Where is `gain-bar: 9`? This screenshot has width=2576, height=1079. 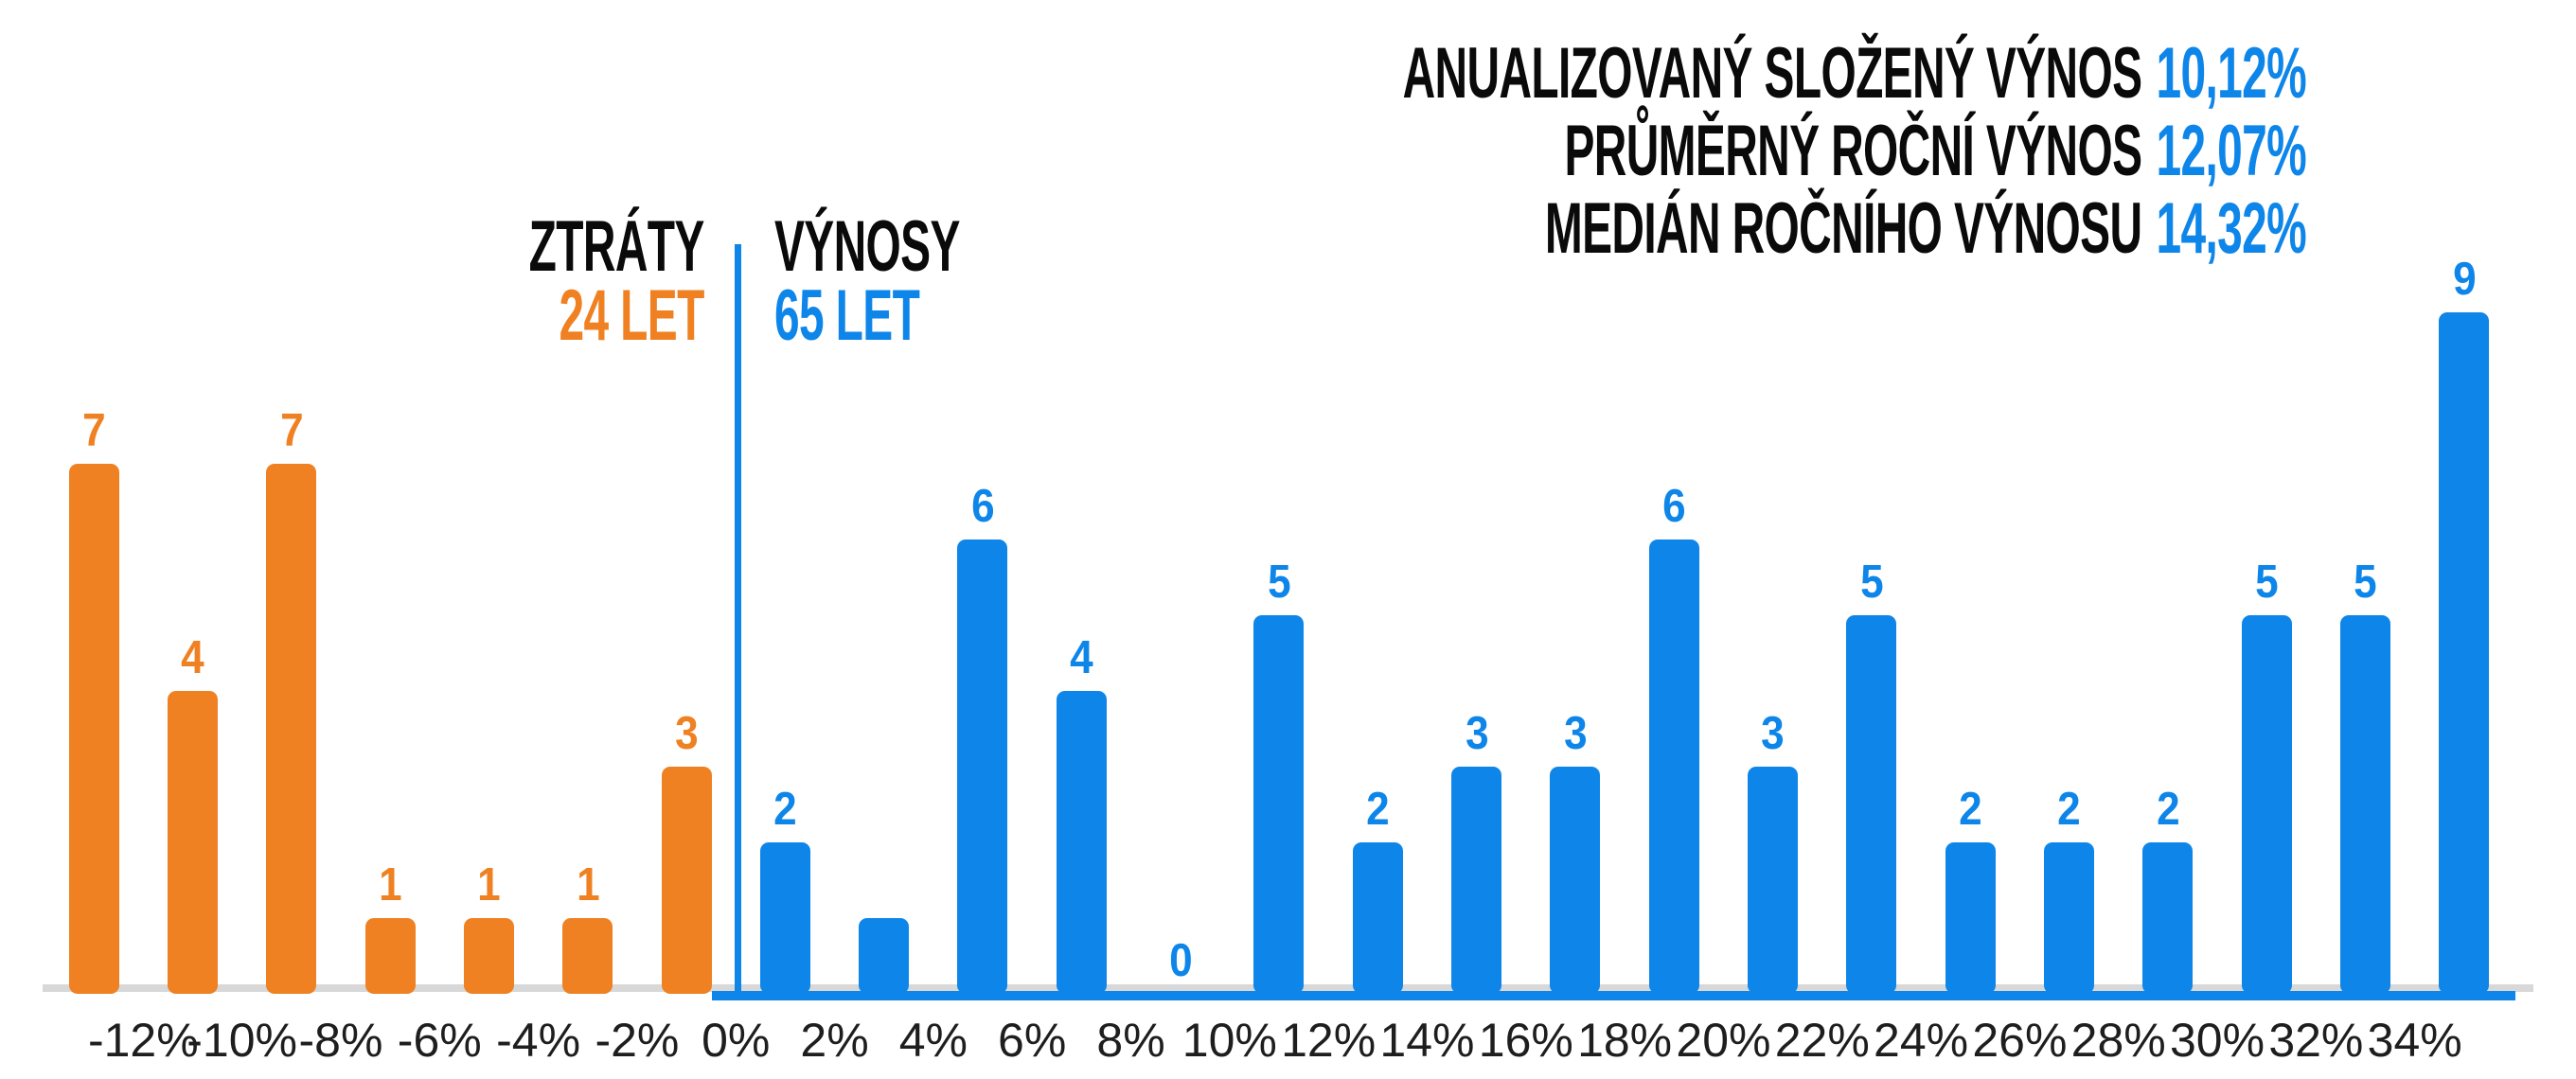 gain-bar: 9 is located at coordinates (2465, 625).